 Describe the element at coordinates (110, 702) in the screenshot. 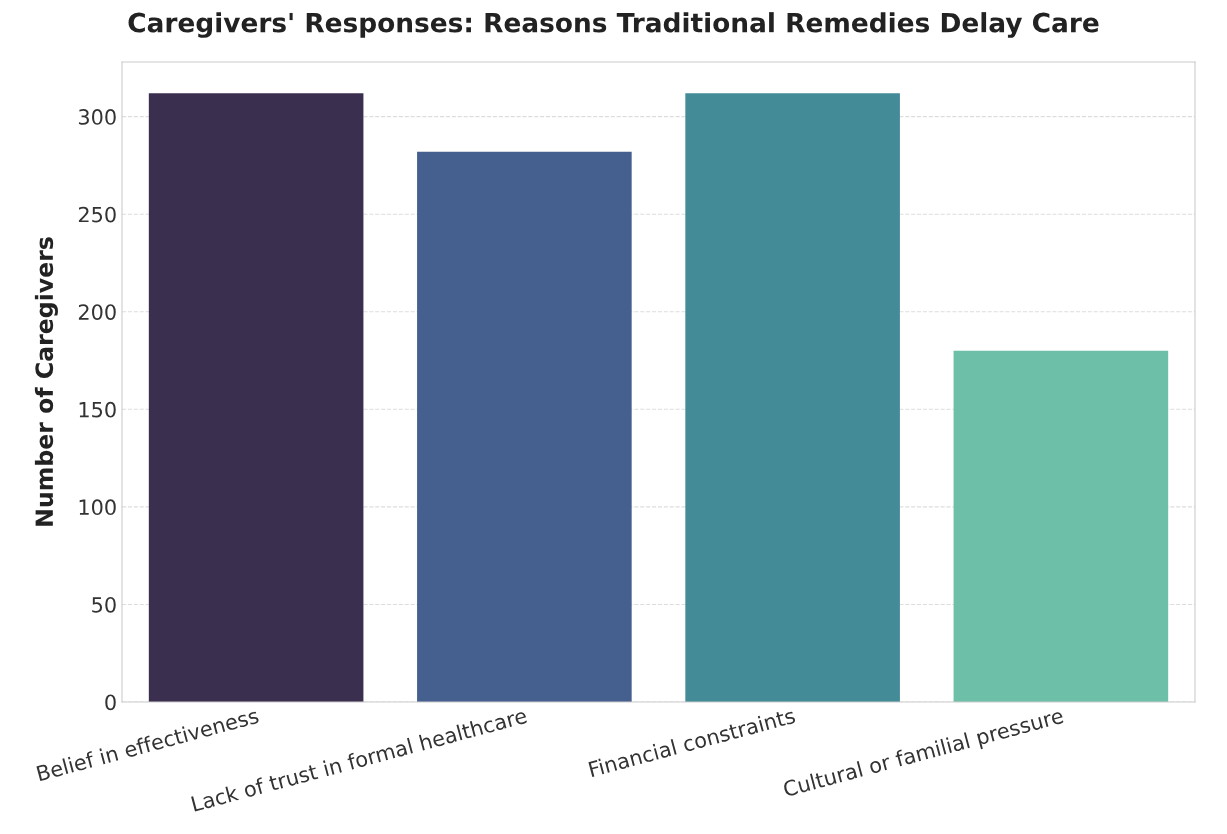

I see `y-tick-label: 0` at that location.